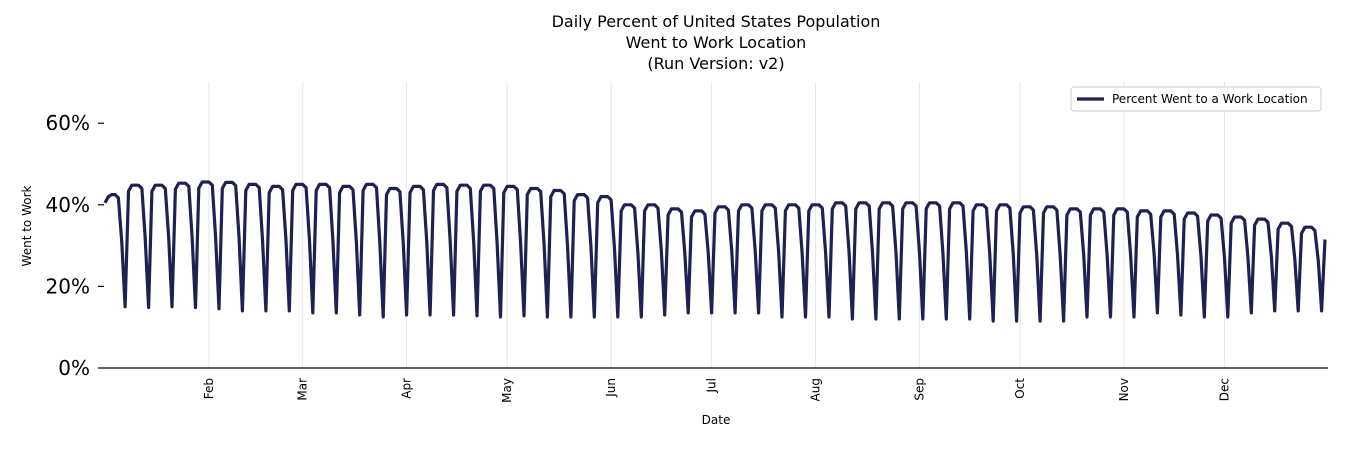  What do you see at coordinates (303, 389) in the screenshot?
I see `x-tick-label-mar: Mar` at bounding box center [303, 389].